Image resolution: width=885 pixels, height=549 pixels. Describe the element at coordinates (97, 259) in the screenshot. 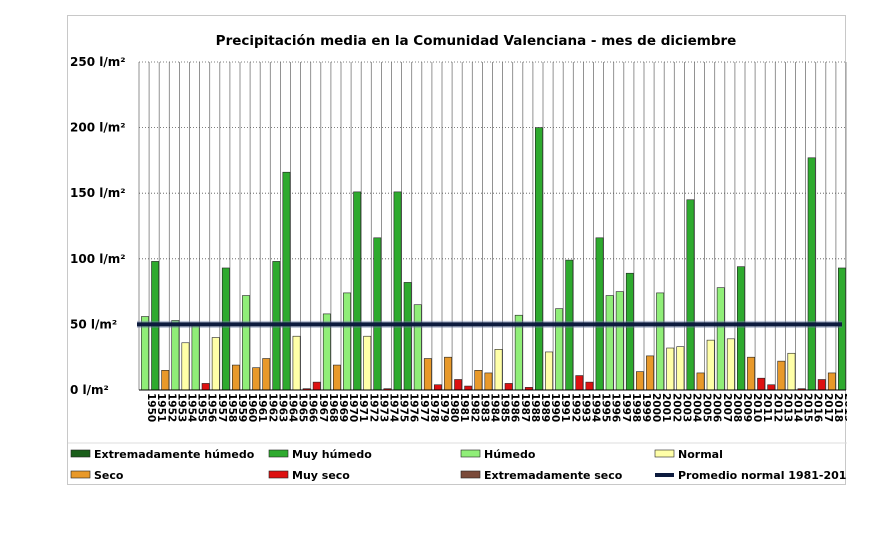

I see `y-tick-label: 100 l/m²` at that location.